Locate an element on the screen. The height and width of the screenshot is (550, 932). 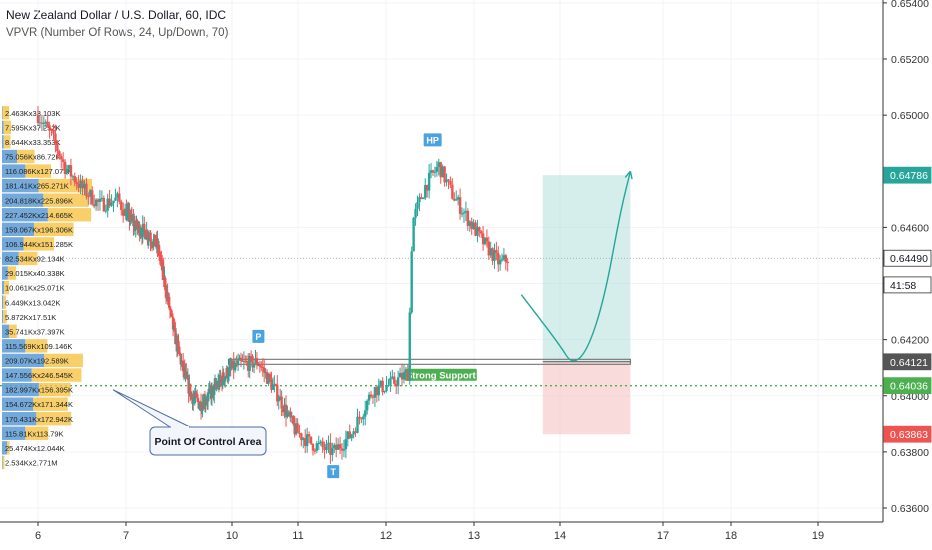
vp-row-label: 159.067Kx196.306K is located at coordinates (39, 229).